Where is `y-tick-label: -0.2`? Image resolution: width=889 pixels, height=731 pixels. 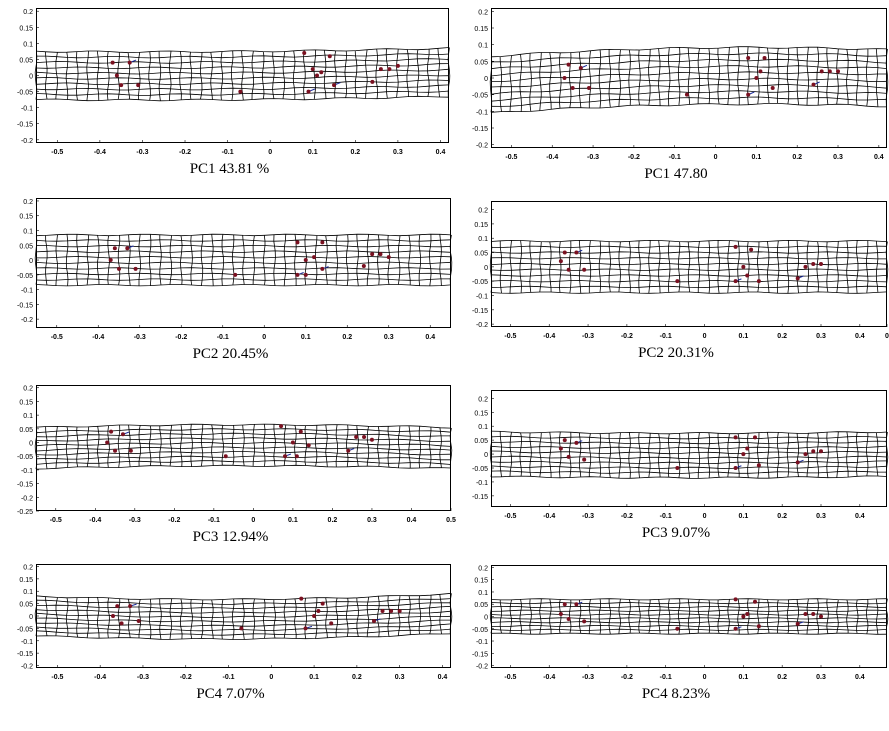
y-tick-label: -0.2 is located at coordinates (27, 667).